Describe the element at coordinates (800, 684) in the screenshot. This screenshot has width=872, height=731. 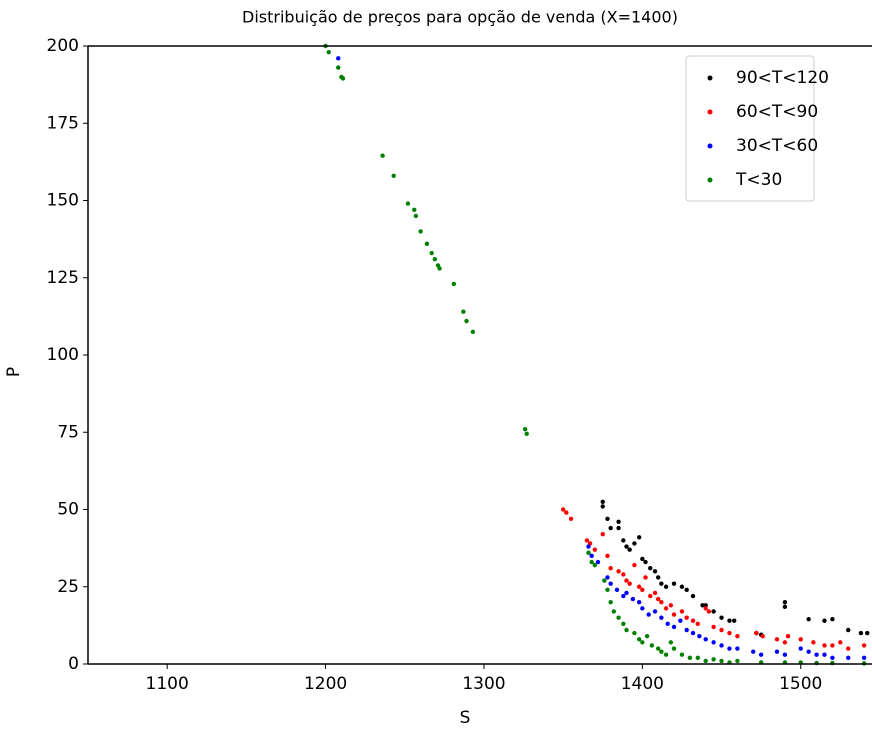
I see `x-tick-label: 1500` at that location.